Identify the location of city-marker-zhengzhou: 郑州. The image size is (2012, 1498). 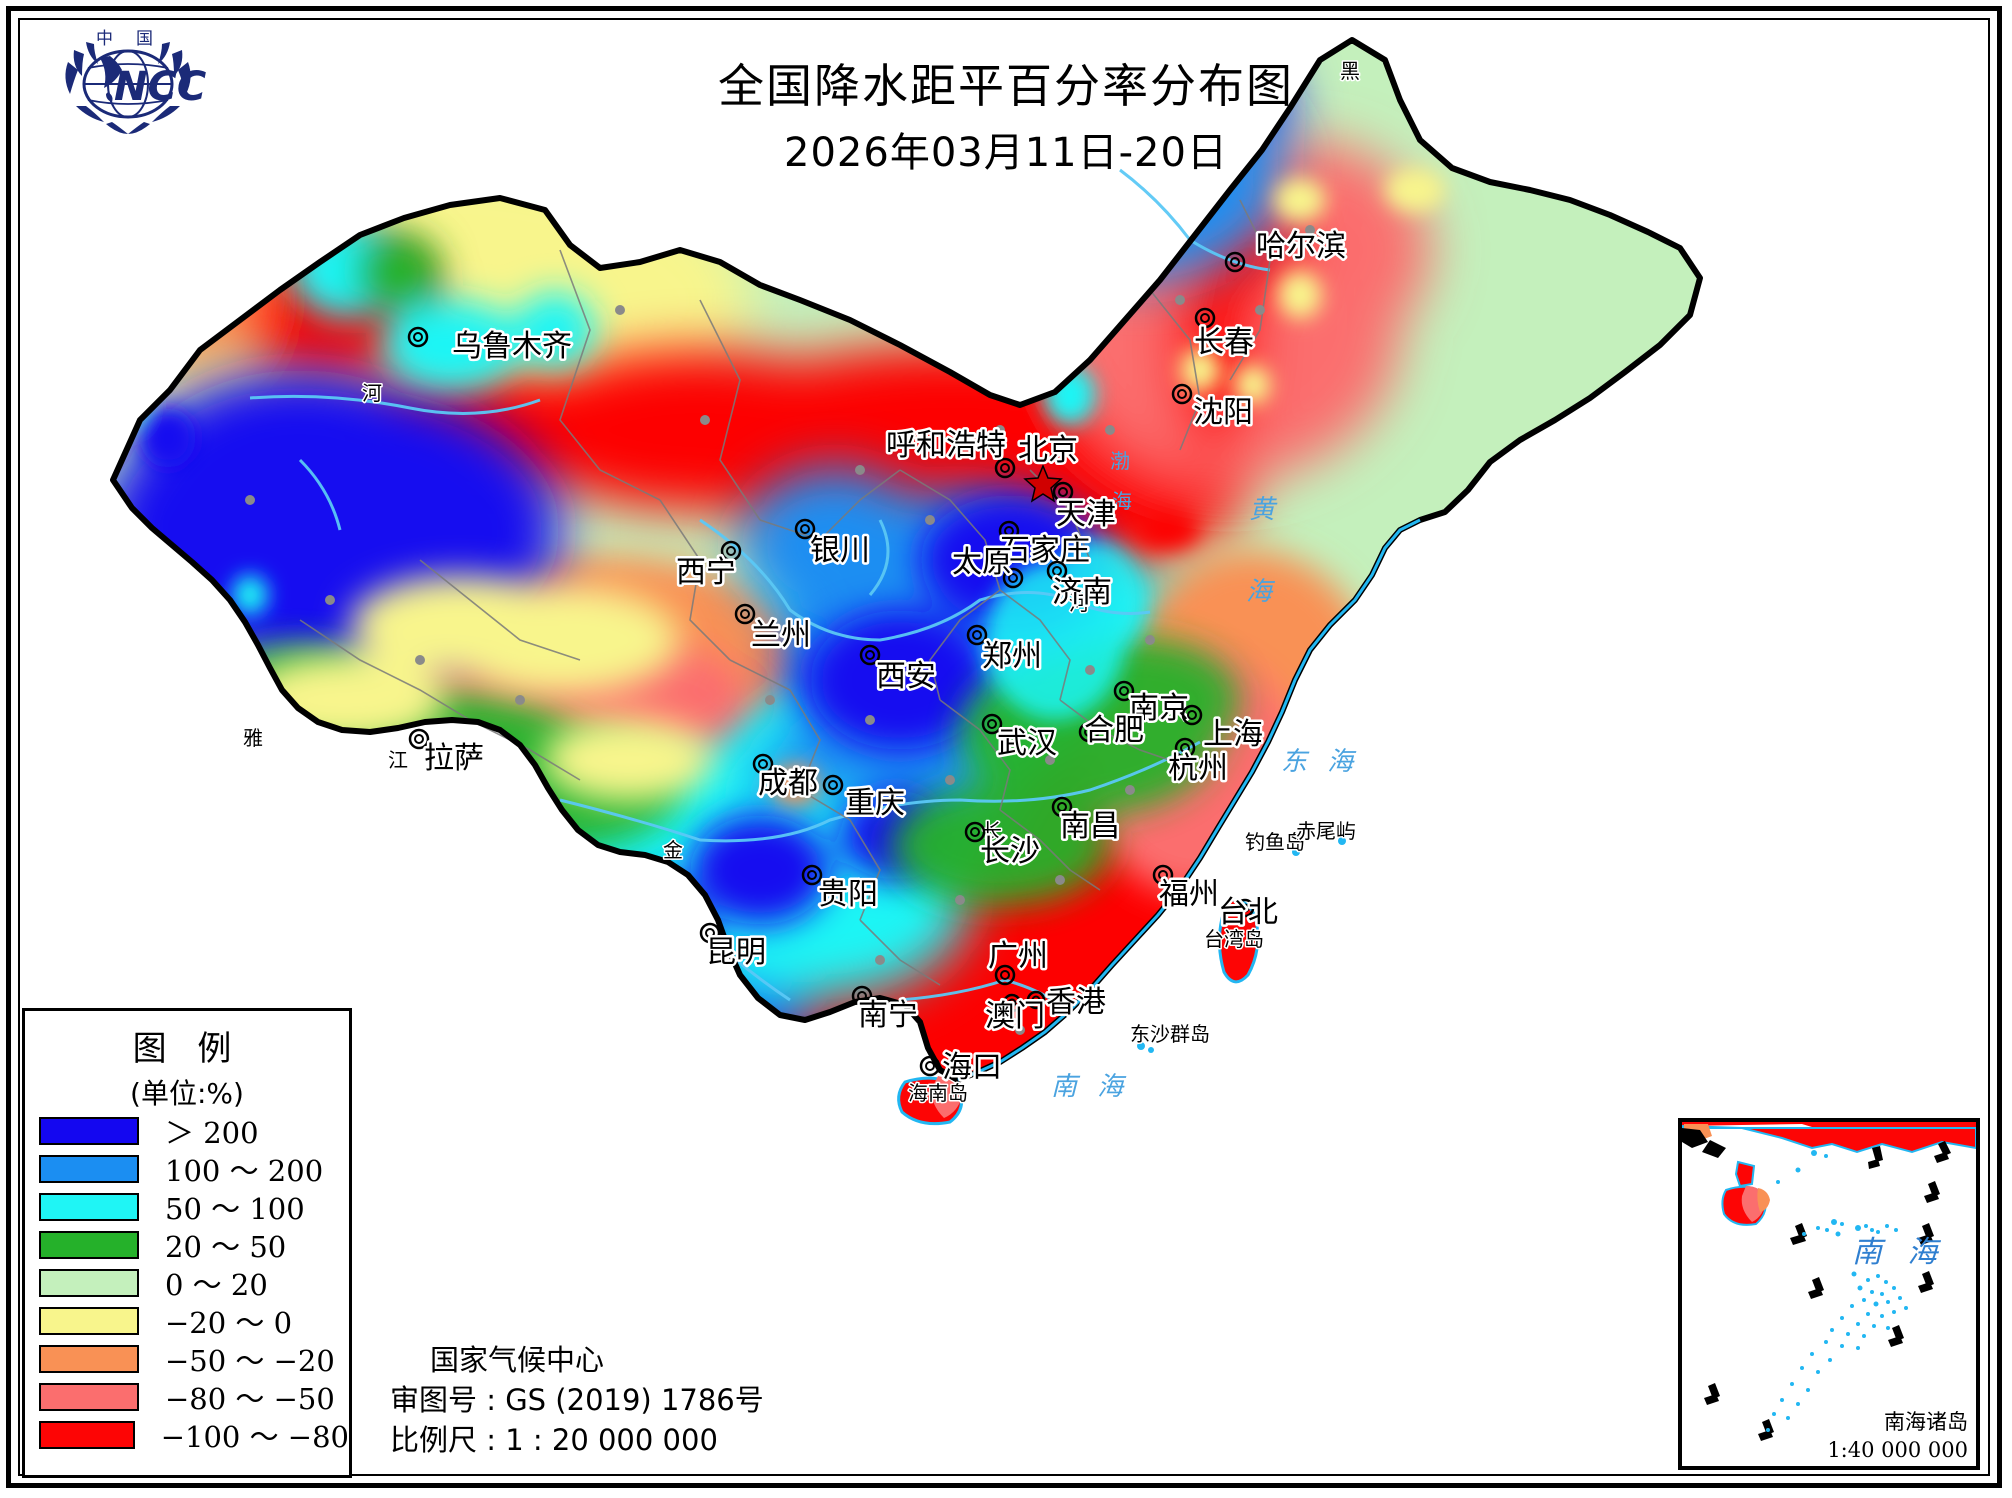
(1005, 650).